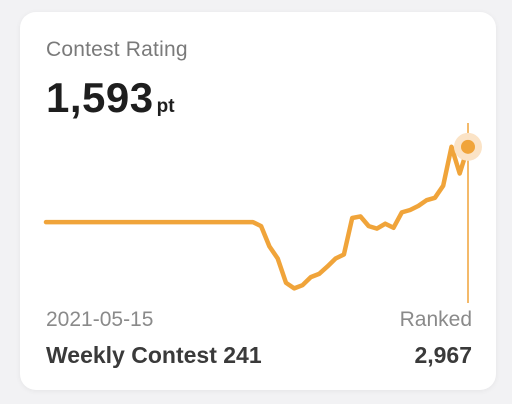 The width and height of the screenshot is (512, 404). What do you see at coordinates (100, 319) in the screenshot?
I see `contest-date: 2021-05-15` at bounding box center [100, 319].